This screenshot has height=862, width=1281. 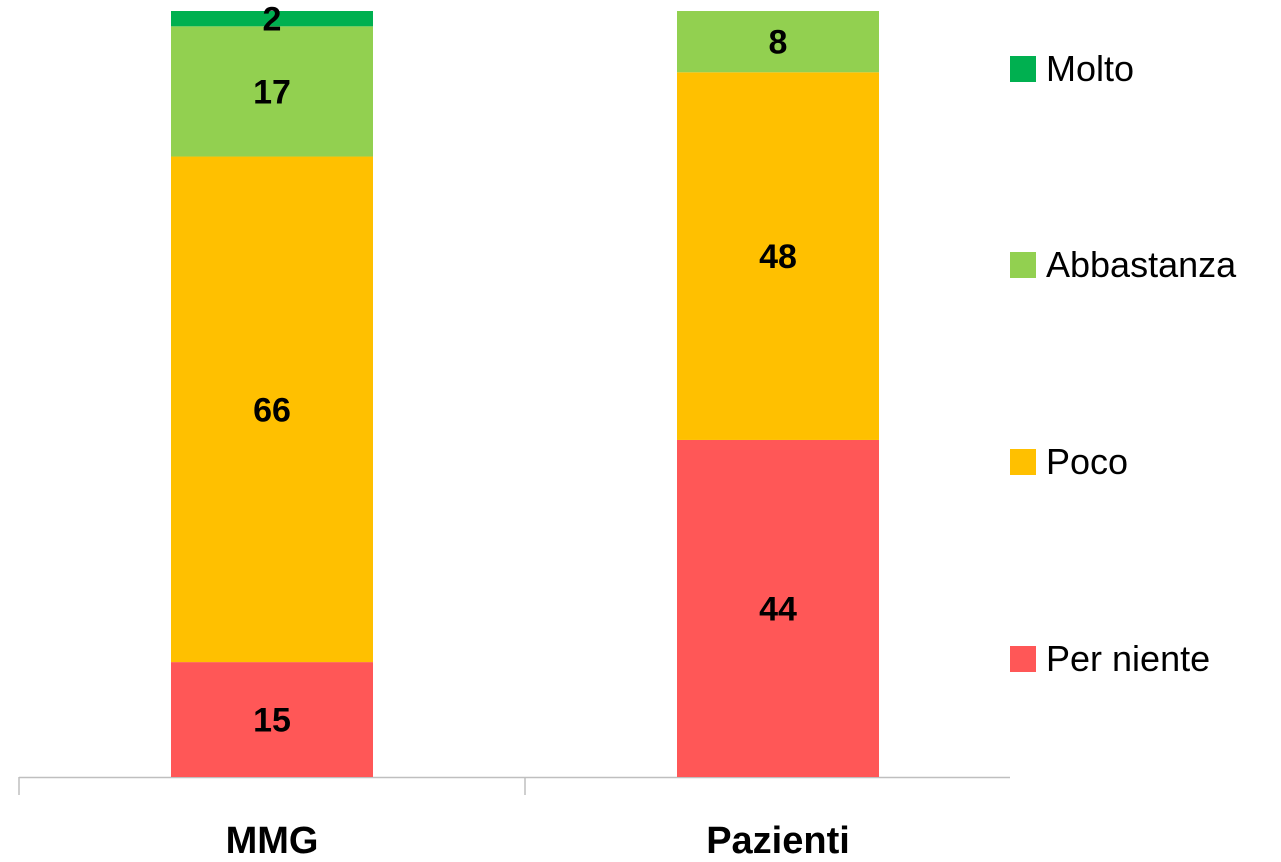 What do you see at coordinates (1087, 461) in the screenshot?
I see `legend-label: Poco` at bounding box center [1087, 461].